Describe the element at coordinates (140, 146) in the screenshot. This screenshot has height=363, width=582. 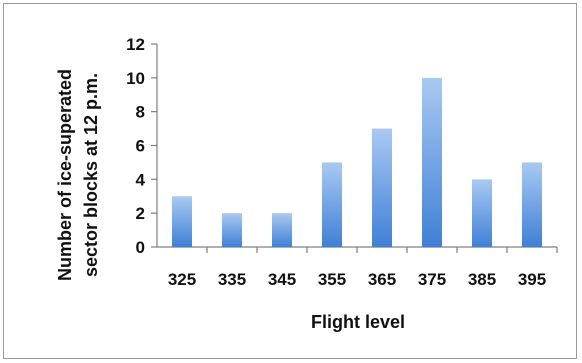
I see `y-tick-label: 6` at that location.